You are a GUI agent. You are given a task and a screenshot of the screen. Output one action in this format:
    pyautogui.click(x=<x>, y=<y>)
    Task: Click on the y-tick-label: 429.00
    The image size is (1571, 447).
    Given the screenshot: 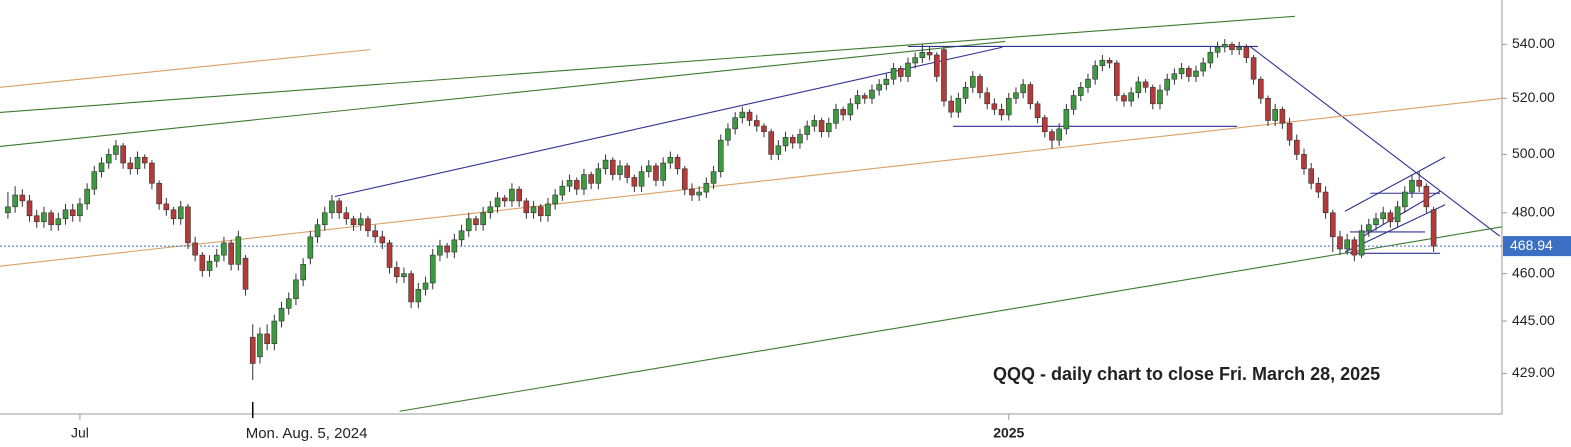 What is the action you would take?
    pyautogui.click(x=1533, y=372)
    